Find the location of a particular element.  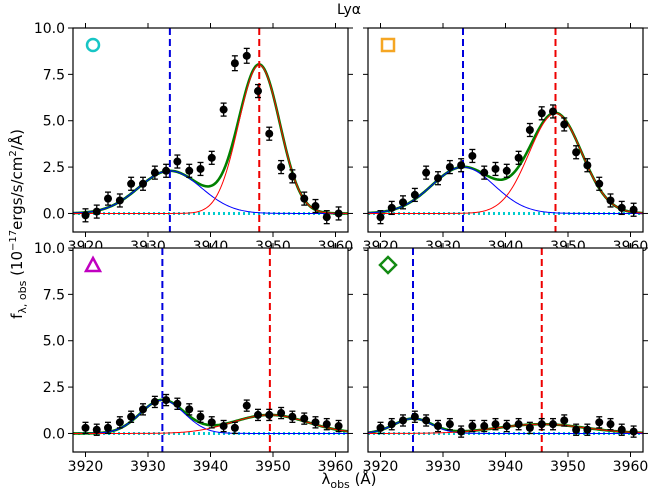

x-axis-title: λobs (Å) is located at coordinates (348, 480).